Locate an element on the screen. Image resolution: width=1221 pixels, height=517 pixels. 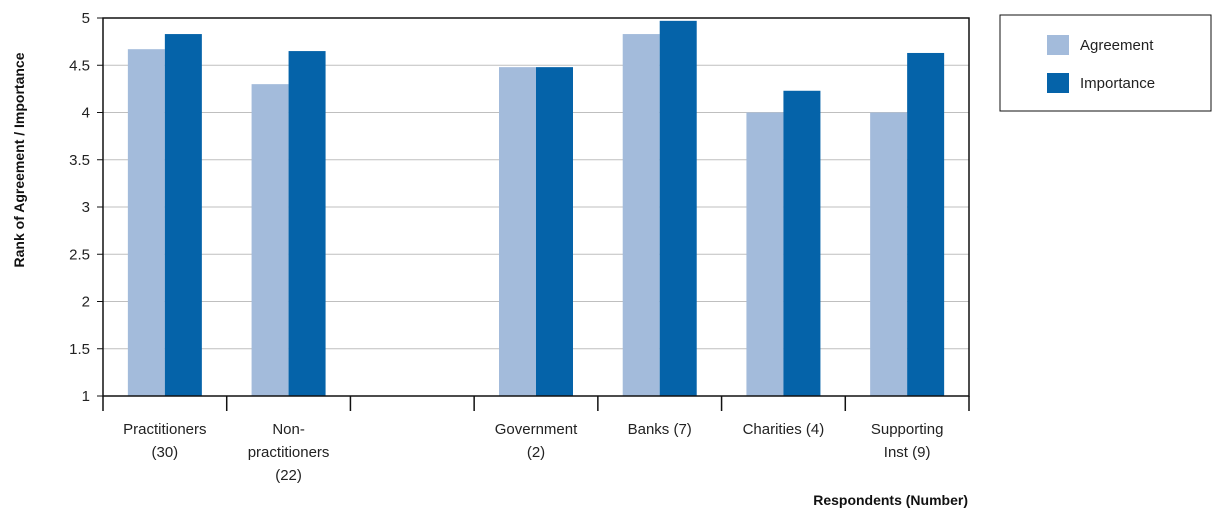
y-tick-label: 3 is located at coordinates (86, 207).